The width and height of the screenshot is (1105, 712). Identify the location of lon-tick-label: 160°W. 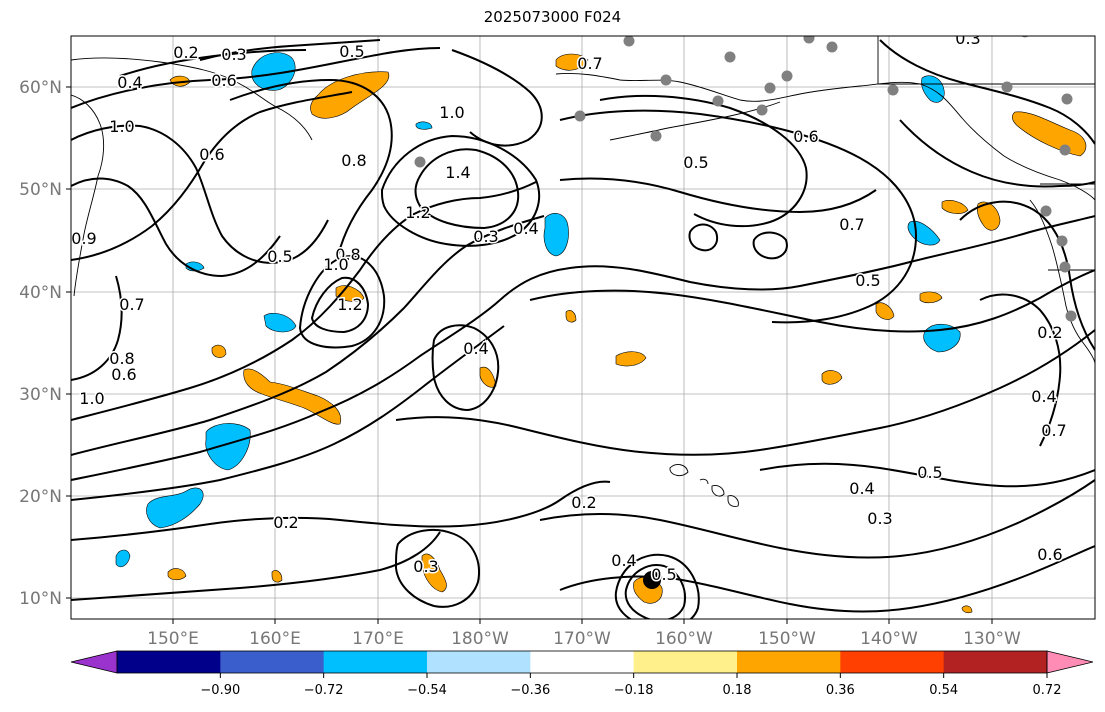
(684, 639).